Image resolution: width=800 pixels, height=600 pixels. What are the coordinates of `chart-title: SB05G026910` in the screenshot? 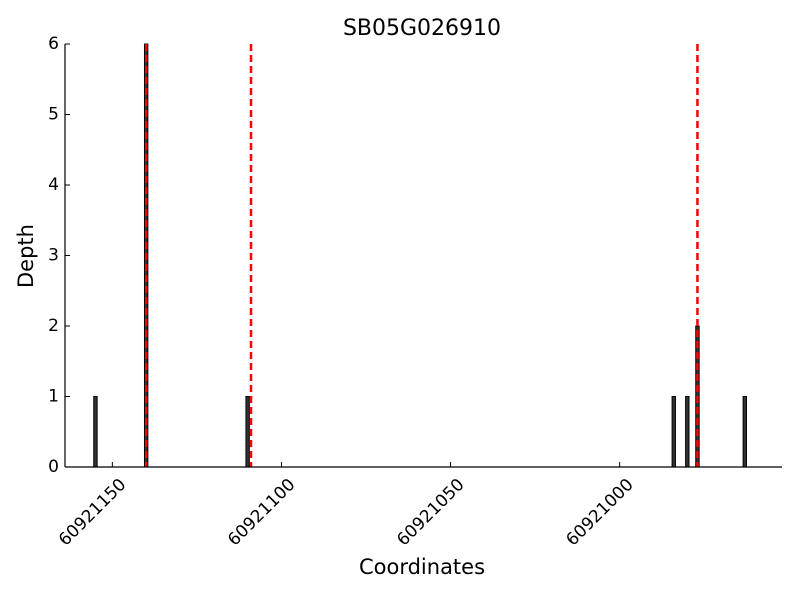 It's located at (422, 28).